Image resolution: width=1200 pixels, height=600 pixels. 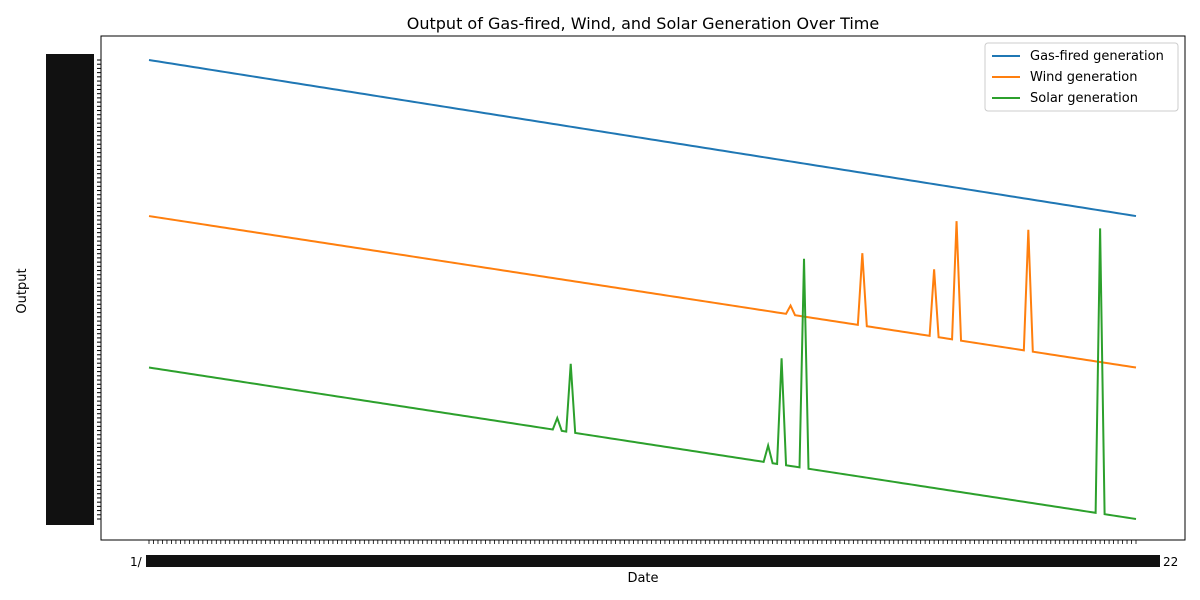 What do you see at coordinates (653, 553) in the screenshot?
I see `x-ticks` at bounding box center [653, 553].